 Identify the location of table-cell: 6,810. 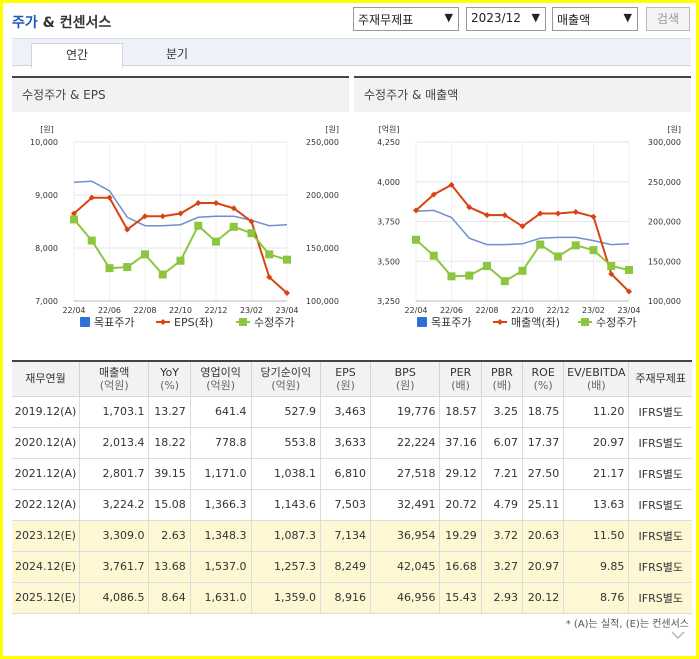
(345, 473).